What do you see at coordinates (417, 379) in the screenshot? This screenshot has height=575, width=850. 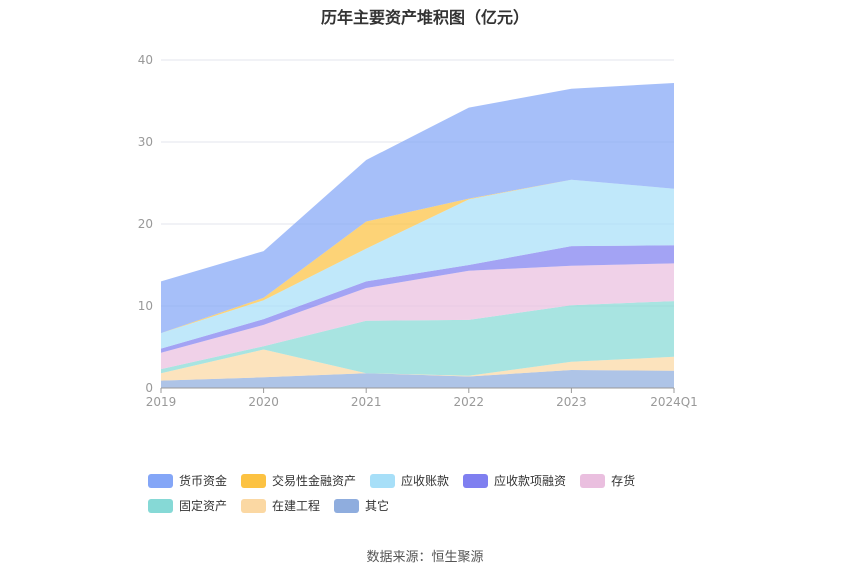 I see `area-其它` at bounding box center [417, 379].